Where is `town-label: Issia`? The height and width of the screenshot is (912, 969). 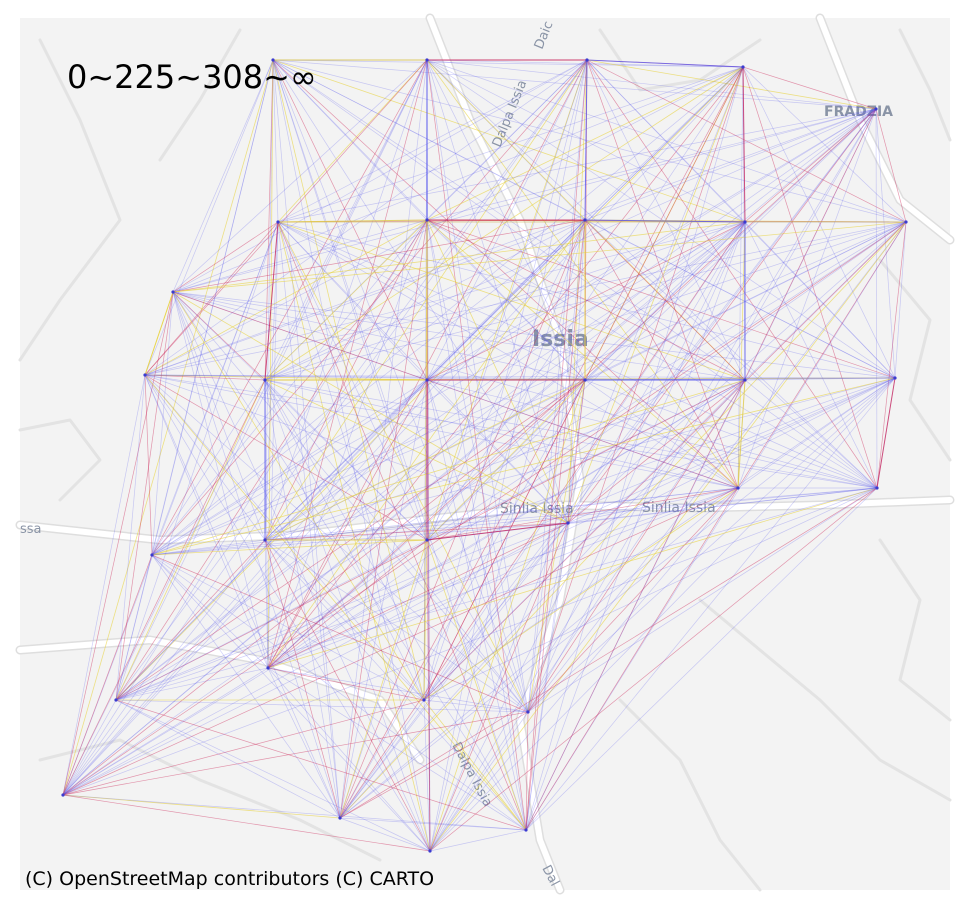
town-label: Issia is located at coordinates (560, 339).